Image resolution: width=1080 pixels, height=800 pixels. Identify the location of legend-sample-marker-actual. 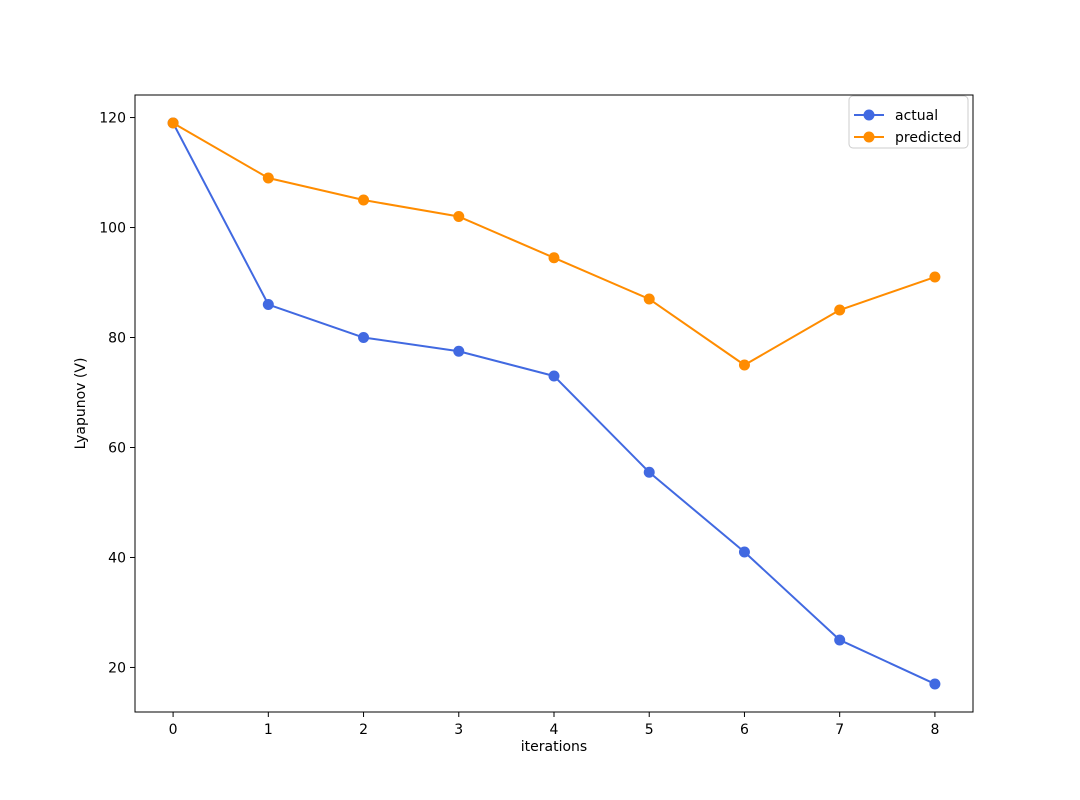
(869, 115).